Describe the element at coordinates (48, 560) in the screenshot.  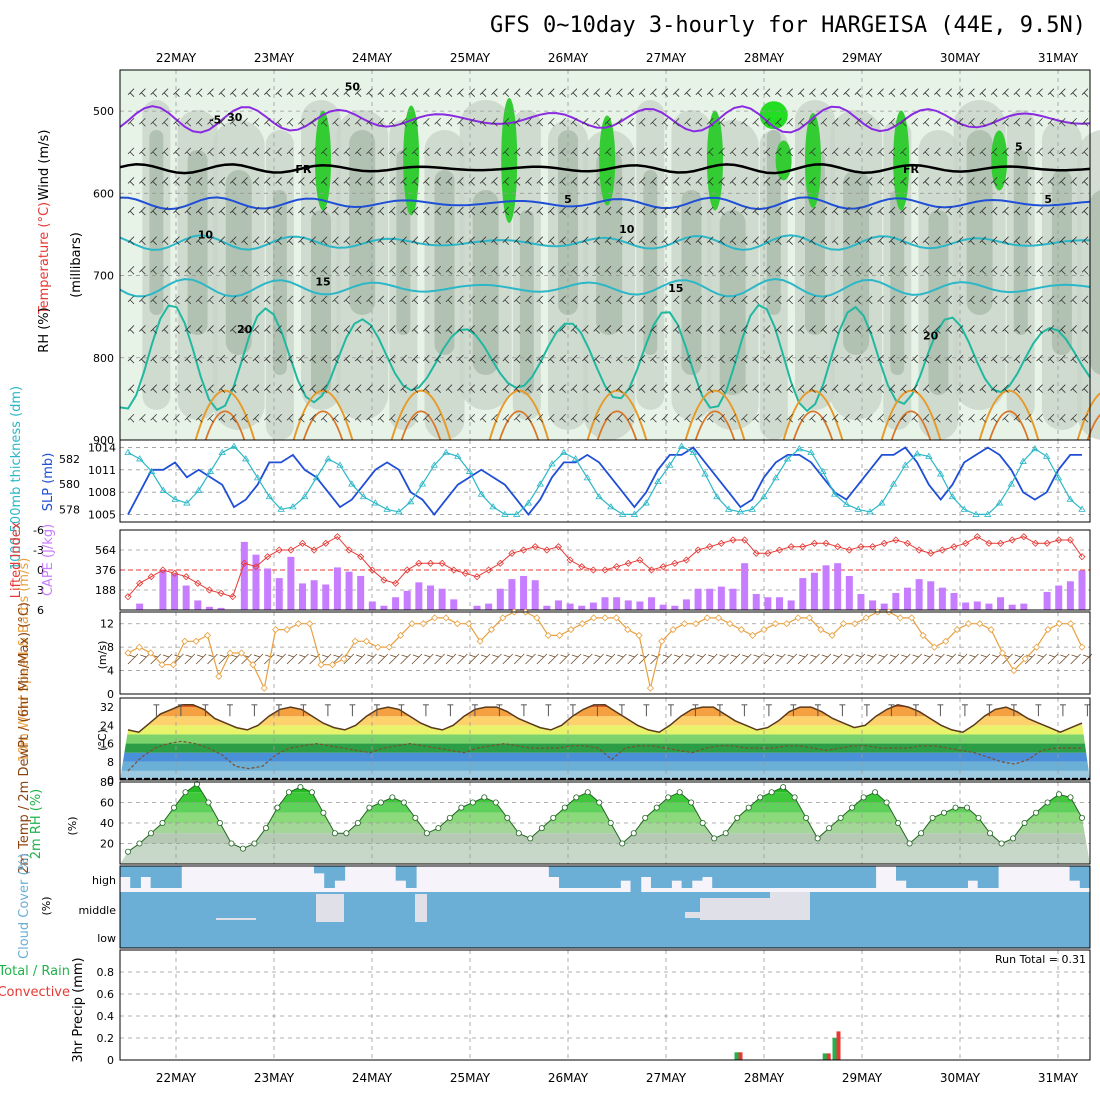
I see `cape-label: CAPE (J/kg)` at that location.